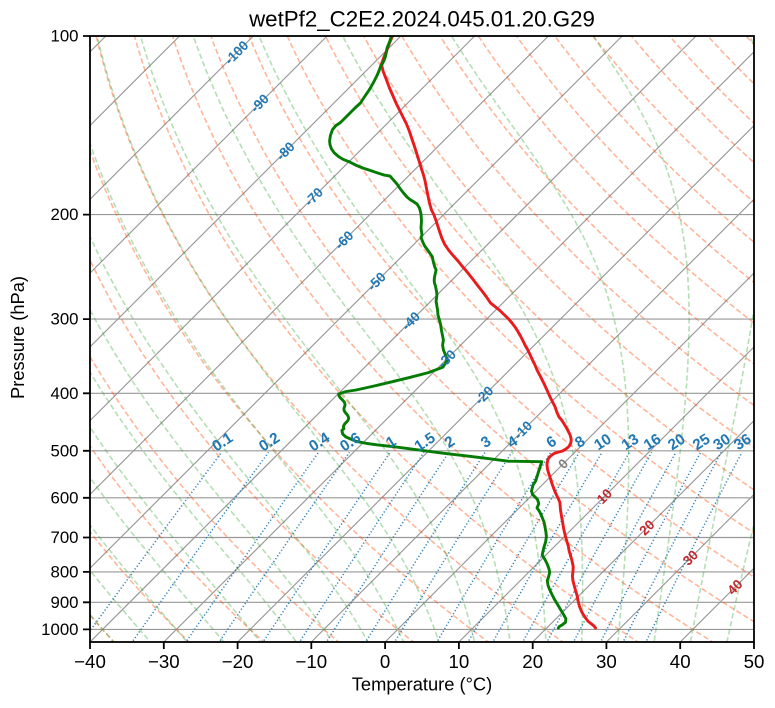 The height and width of the screenshot is (708, 775). What do you see at coordinates (652, 442) in the screenshot?
I see `svg-text: 16` at bounding box center [652, 442].